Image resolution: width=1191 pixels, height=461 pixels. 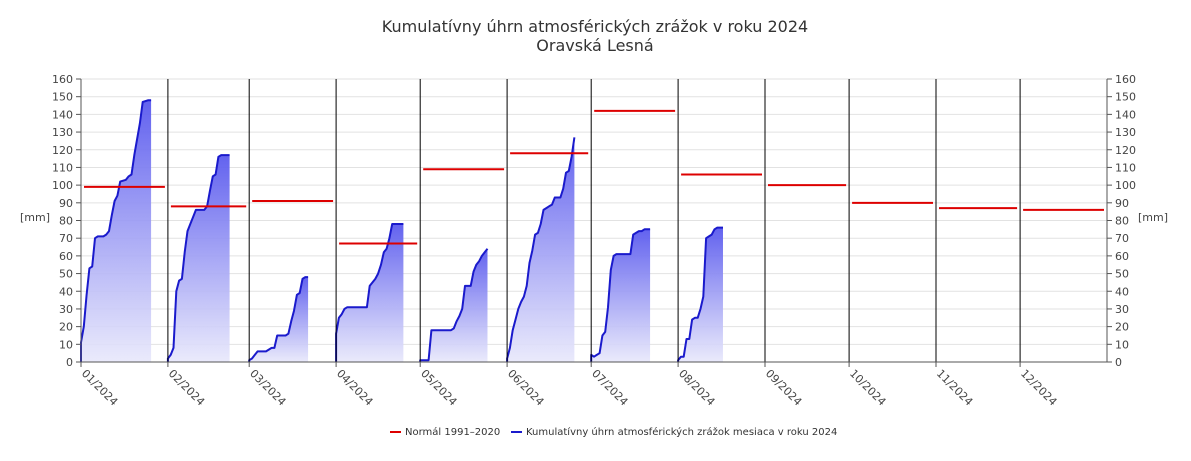 I want to click on y-tick-label-right: 30, so click(x=1122, y=309).